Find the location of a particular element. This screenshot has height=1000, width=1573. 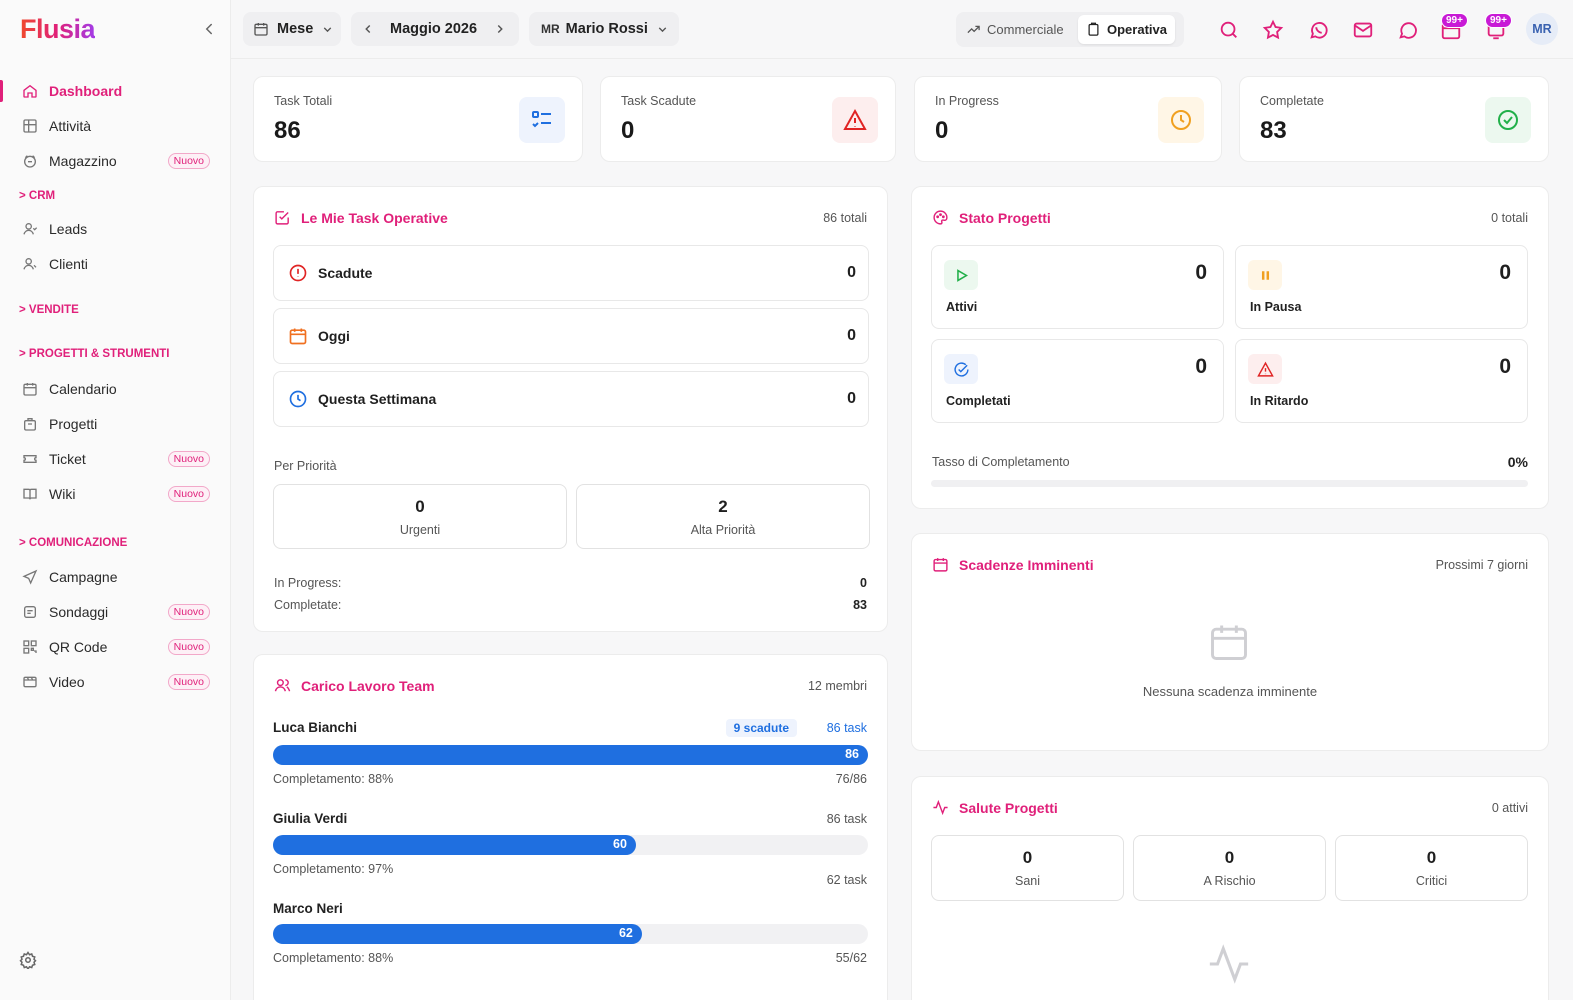

task-row-count: 0 is located at coordinates (851, 272).